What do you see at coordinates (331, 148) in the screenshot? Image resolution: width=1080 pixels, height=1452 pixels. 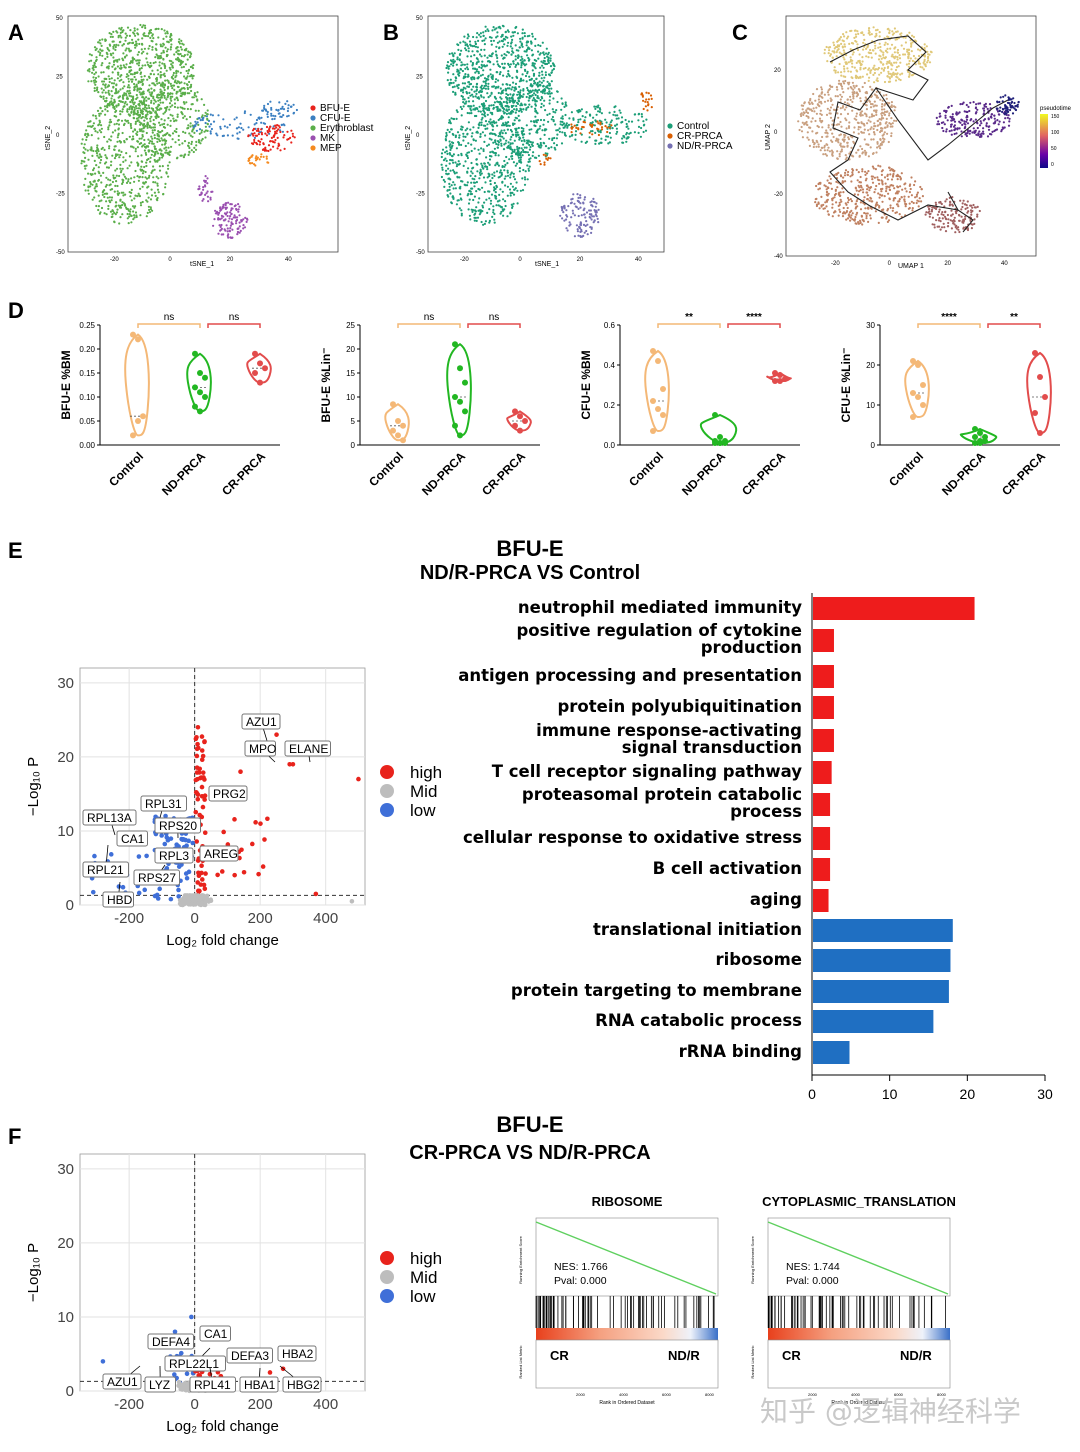 I see `legend-label: MEP` at bounding box center [331, 148].